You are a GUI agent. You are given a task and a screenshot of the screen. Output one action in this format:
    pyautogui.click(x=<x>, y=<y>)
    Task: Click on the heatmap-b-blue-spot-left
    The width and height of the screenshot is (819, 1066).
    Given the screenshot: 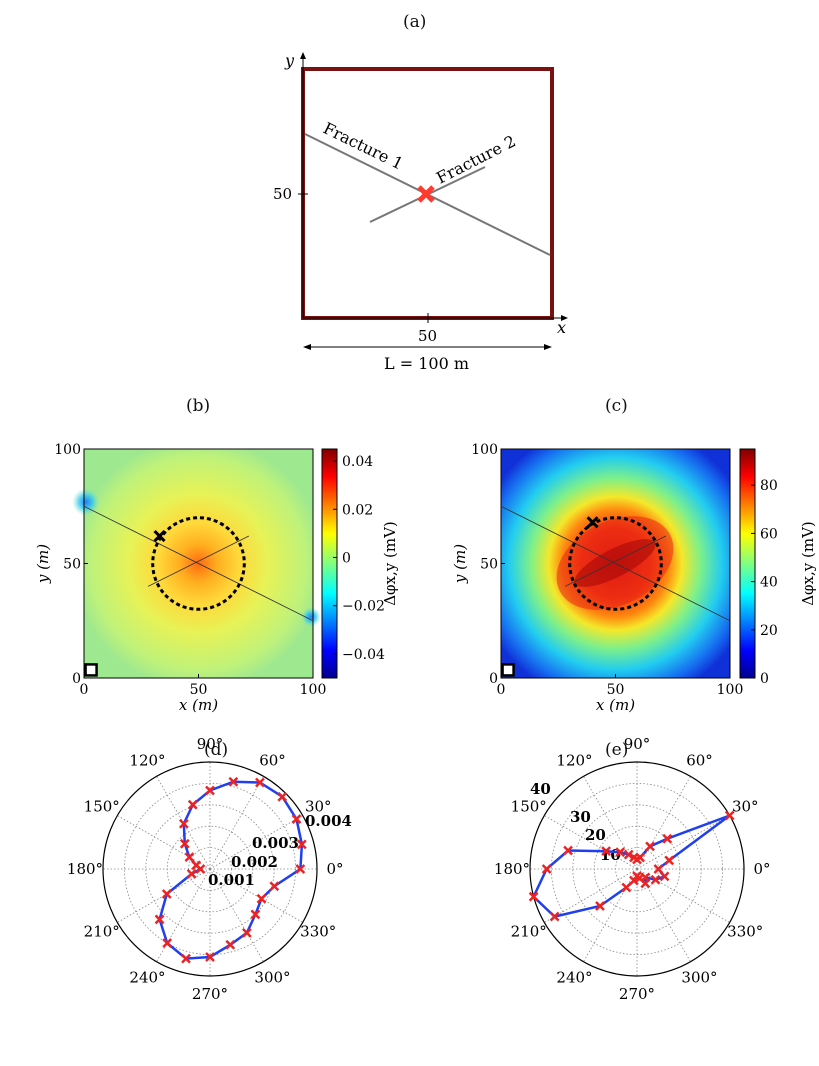 What is the action you would take?
    pyautogui.click(x=86, y=502)
    